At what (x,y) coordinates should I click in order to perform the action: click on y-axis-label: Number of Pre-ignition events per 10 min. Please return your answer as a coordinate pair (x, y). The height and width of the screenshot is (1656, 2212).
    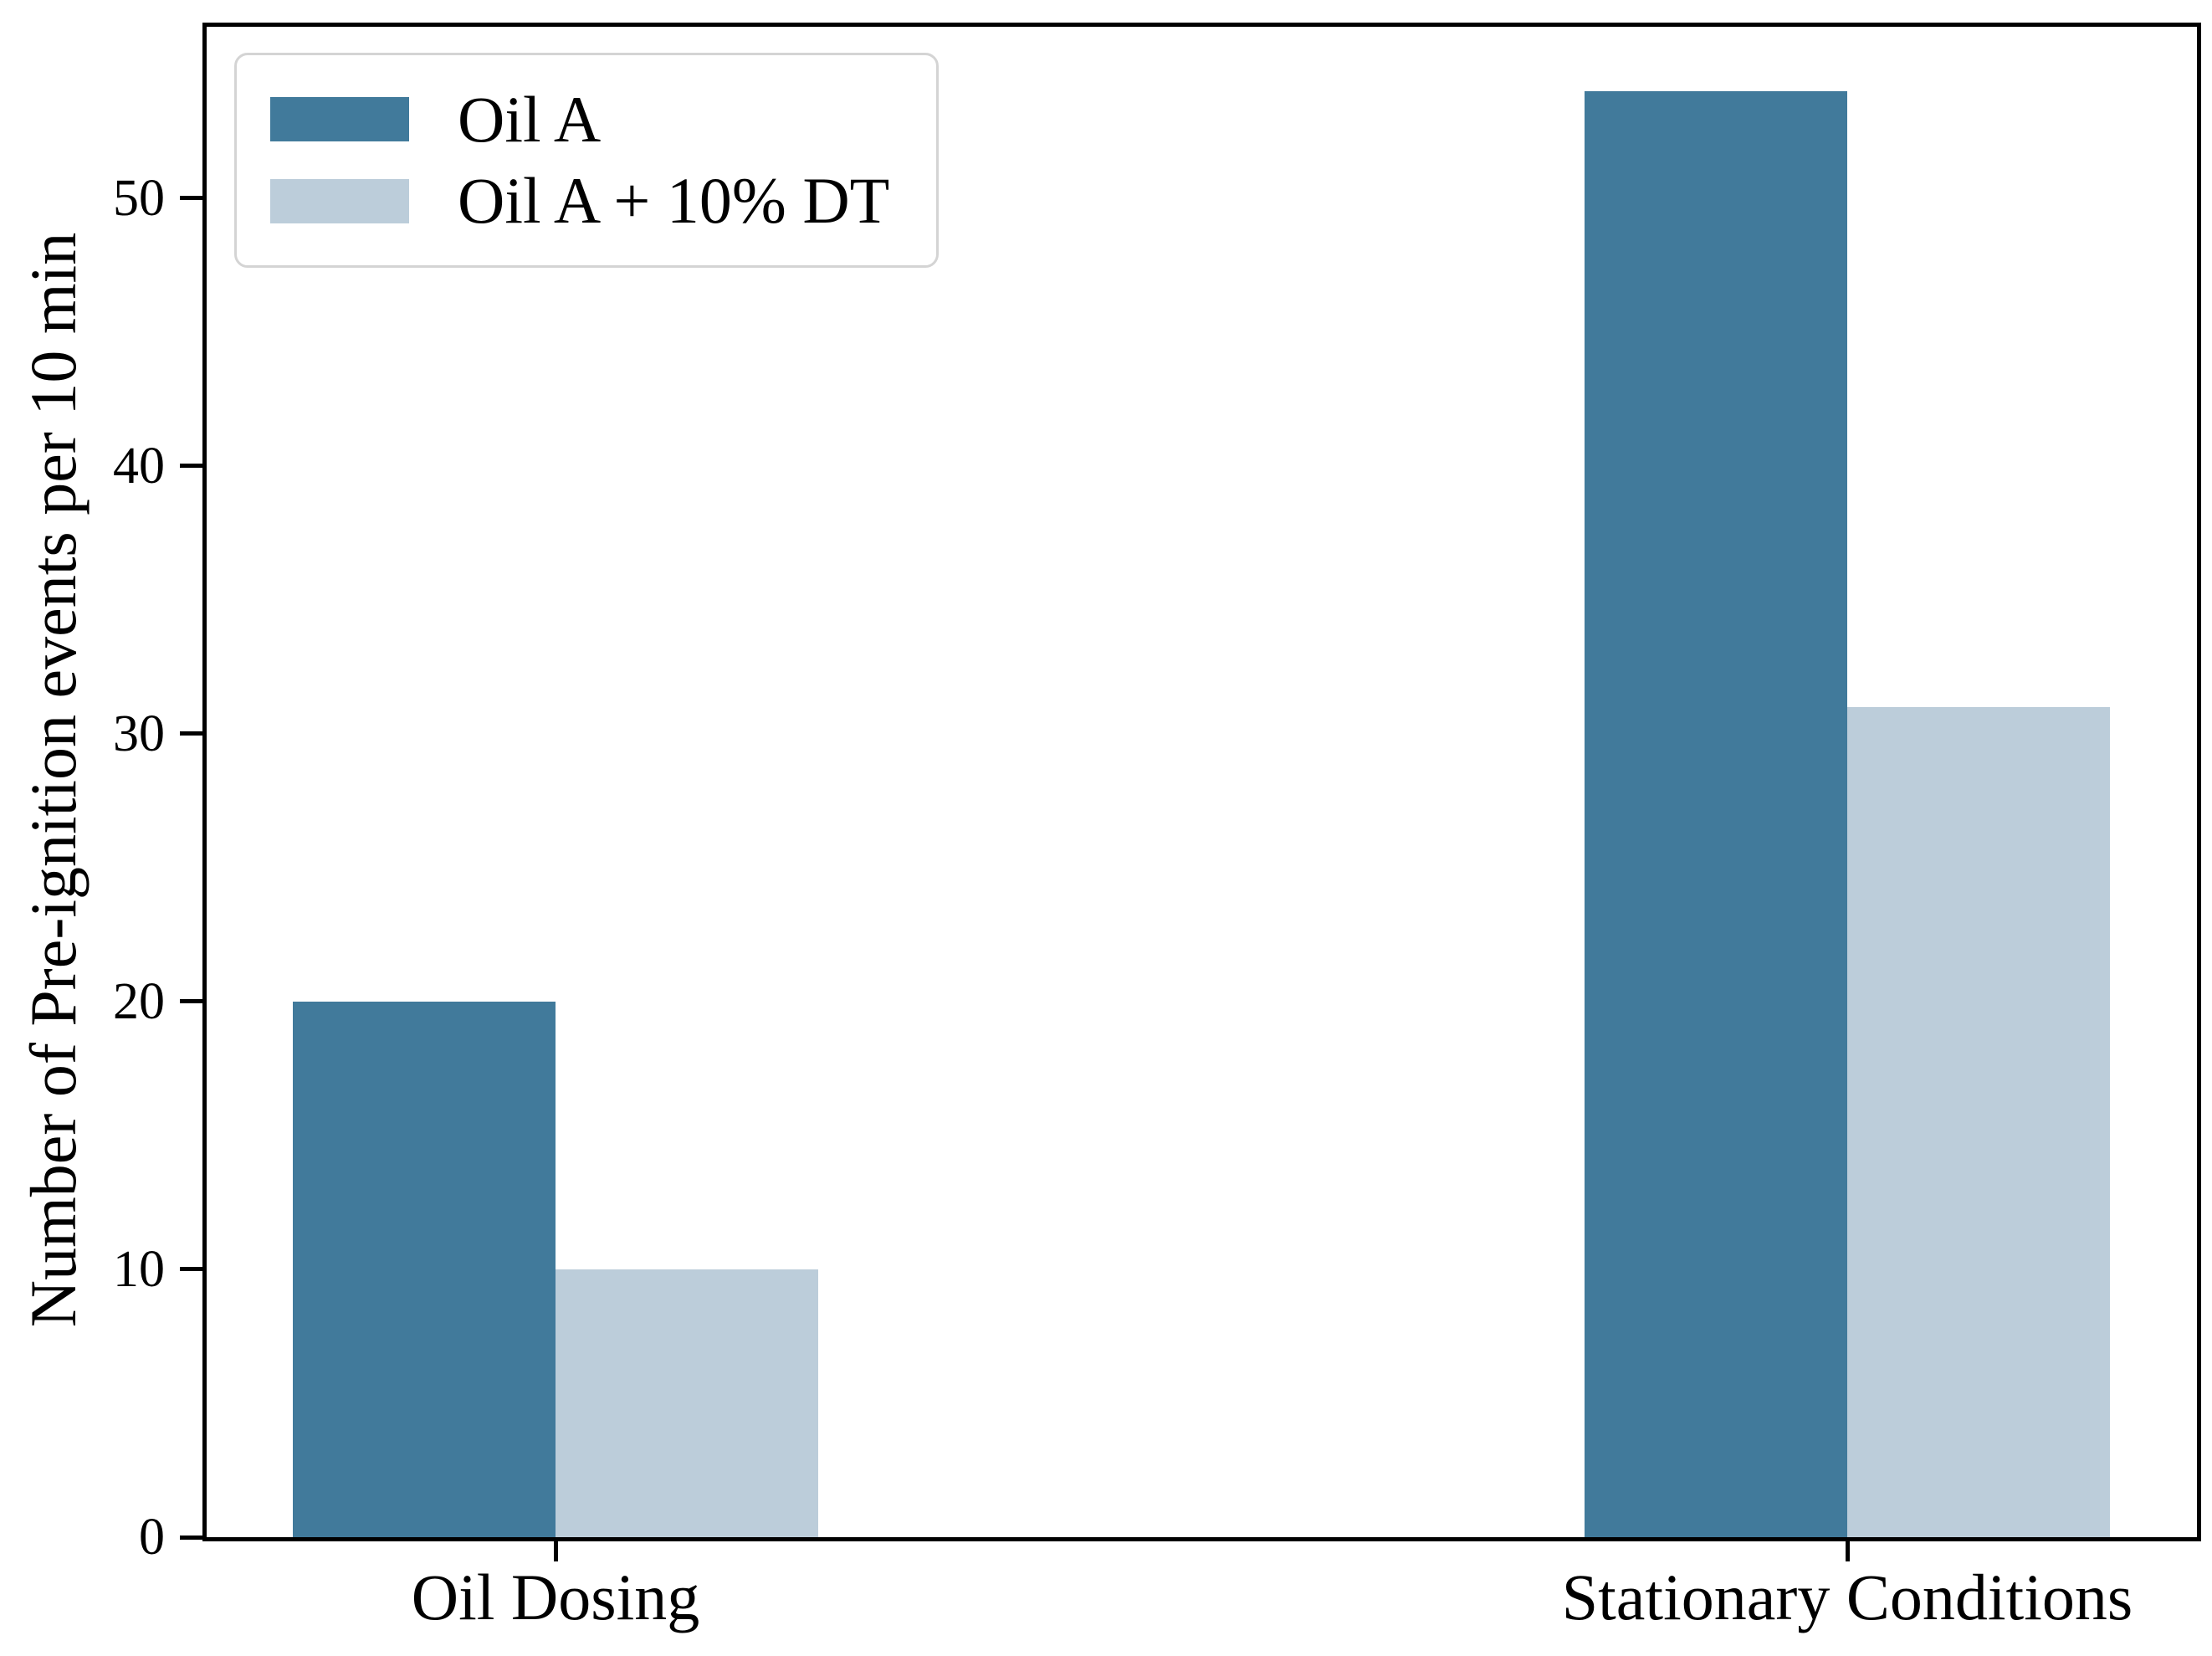
    Looking at the image, I should click on (53, 780).